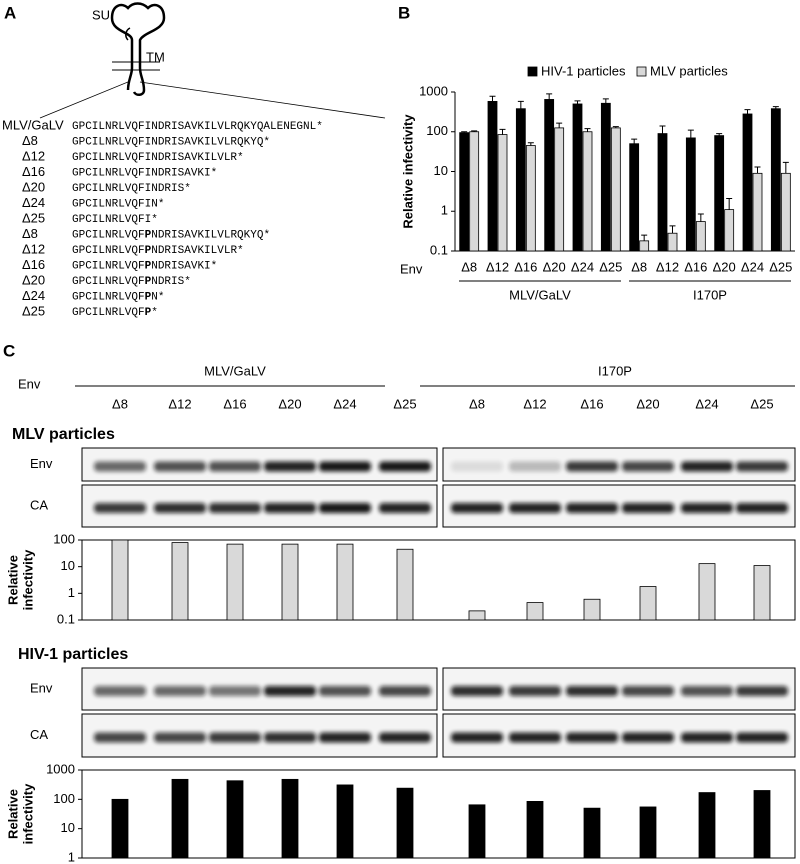 Image resolution: width=800 pixels, height=864 pixels. What do you see at coordinates (404, 12) in the screenshot?
I see `panel-letter: B` at bounding box center [404, 12].